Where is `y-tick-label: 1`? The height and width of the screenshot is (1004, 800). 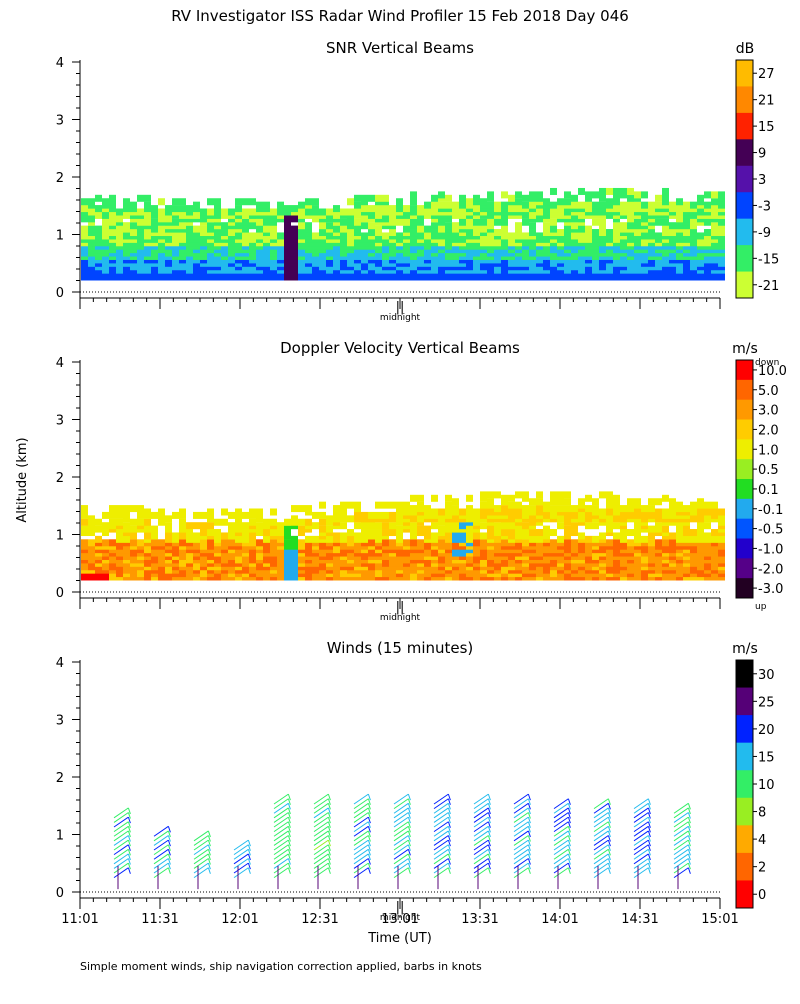
y-tick-label: 1 is located at coordinates (60, 536).